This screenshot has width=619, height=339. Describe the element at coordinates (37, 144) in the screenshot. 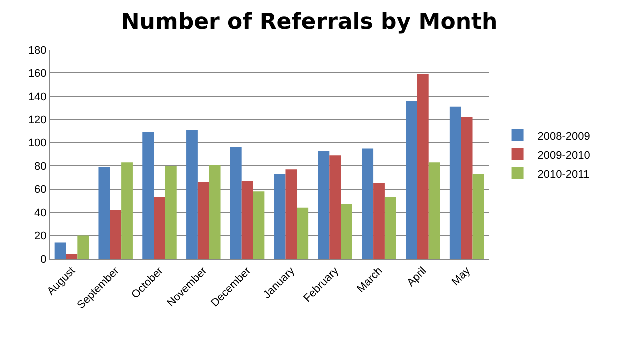

I see `y-tick-label: 100` at that location.